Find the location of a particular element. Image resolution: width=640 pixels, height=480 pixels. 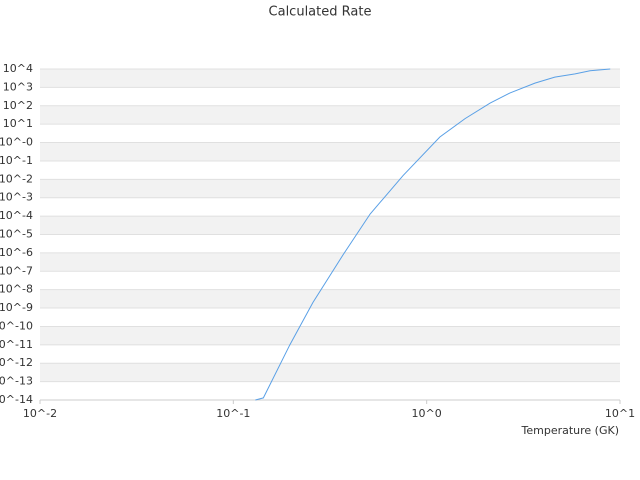

y-tick-label: 10^1 is located at coordinates (18, 123).